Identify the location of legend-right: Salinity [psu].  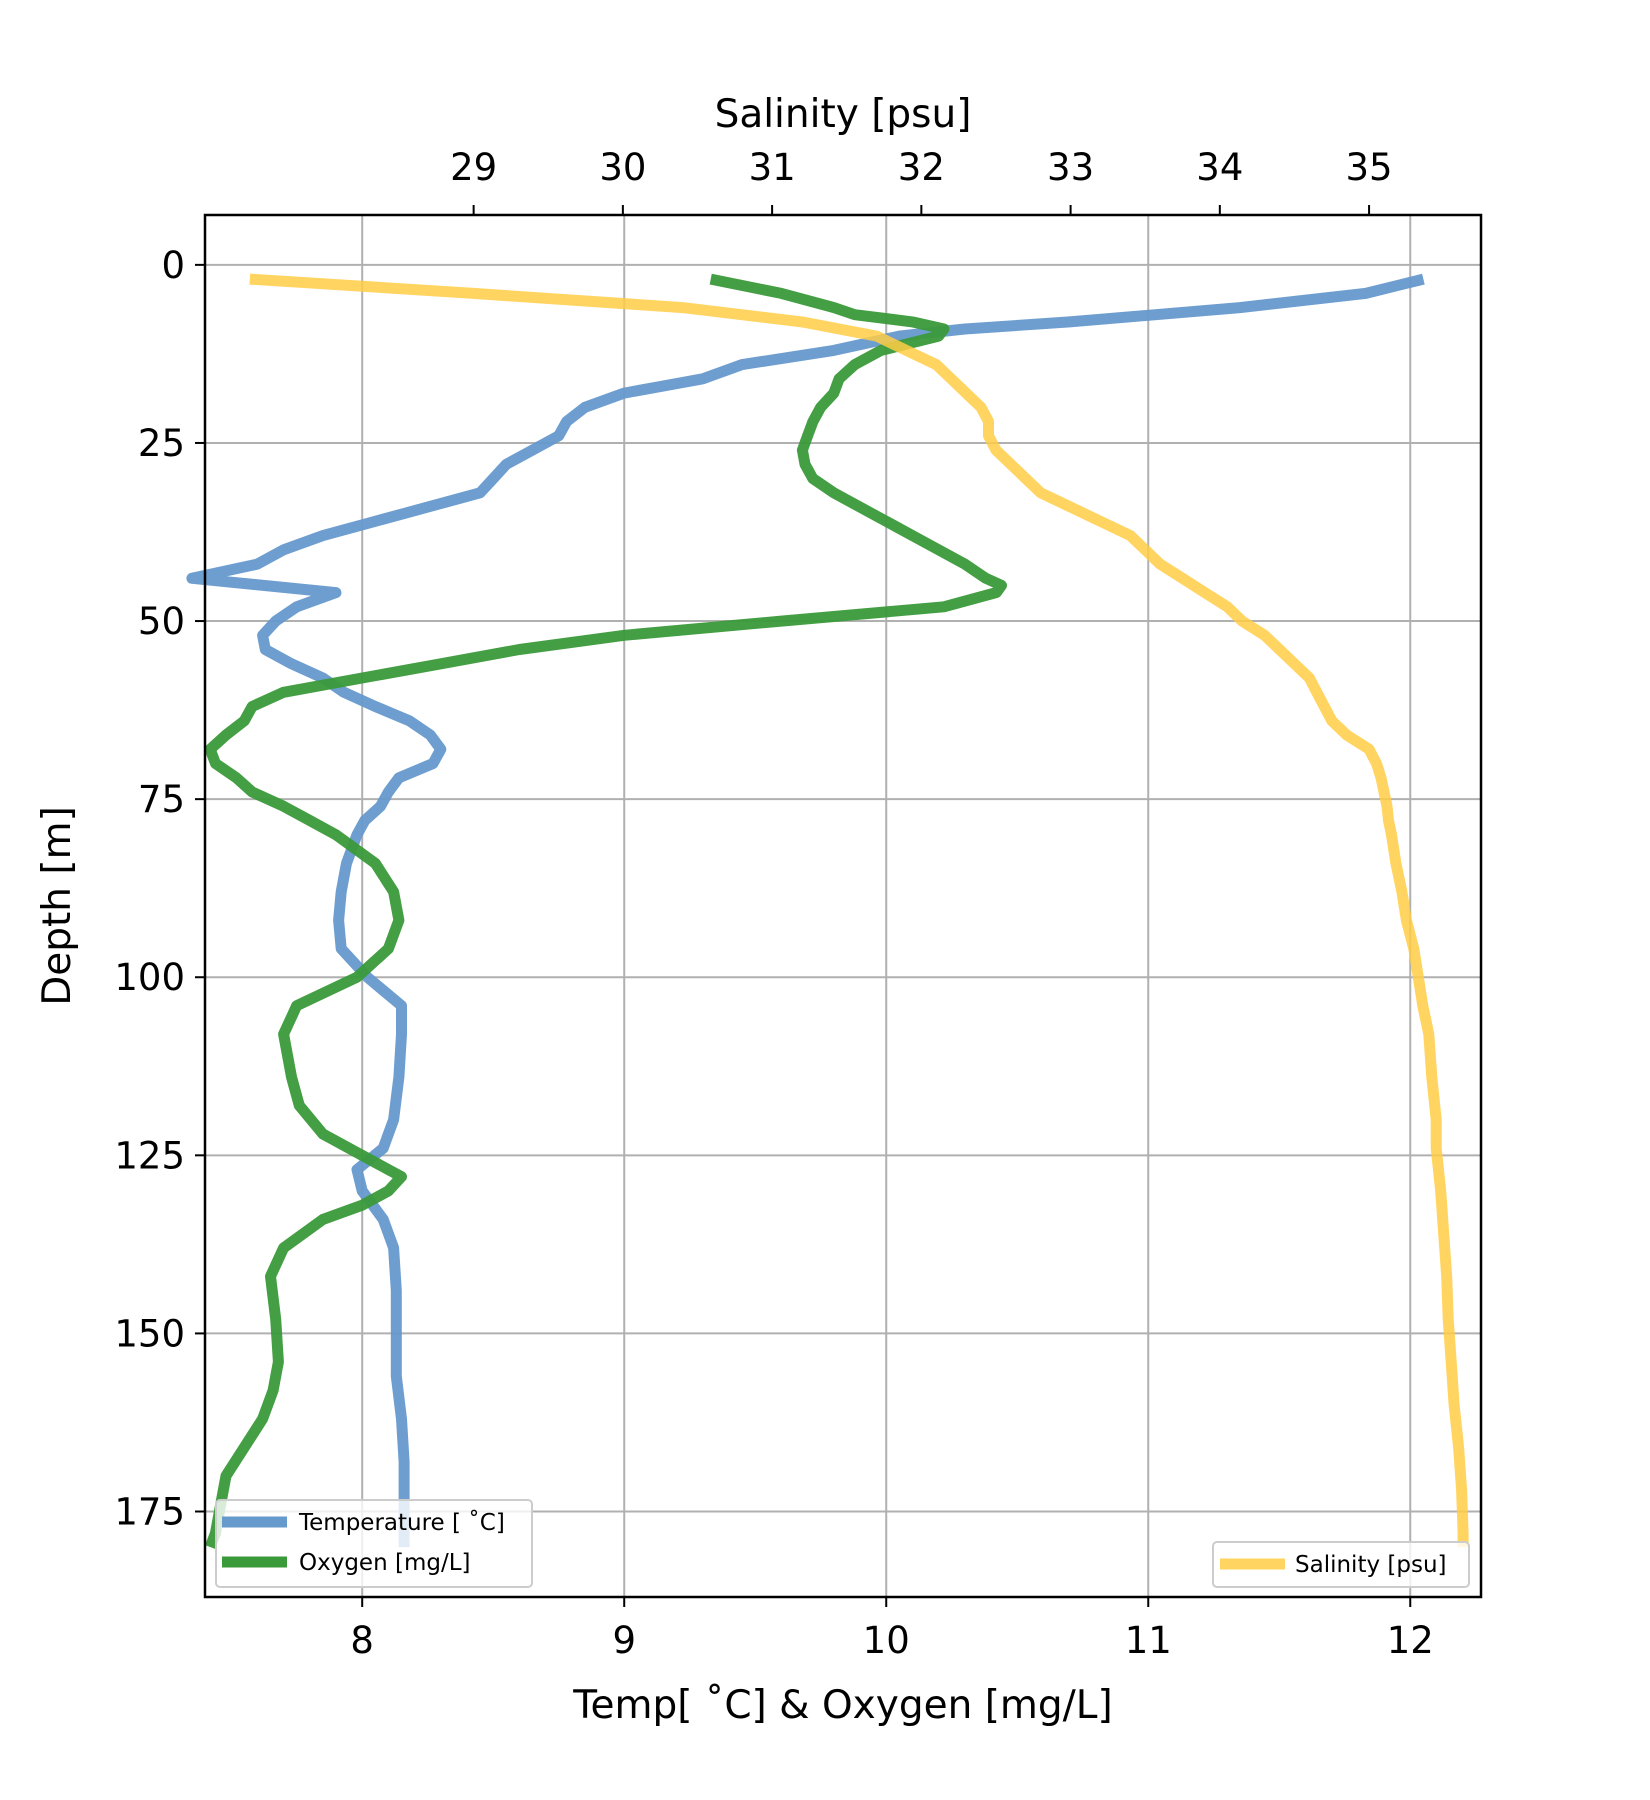
(1341, 1564).